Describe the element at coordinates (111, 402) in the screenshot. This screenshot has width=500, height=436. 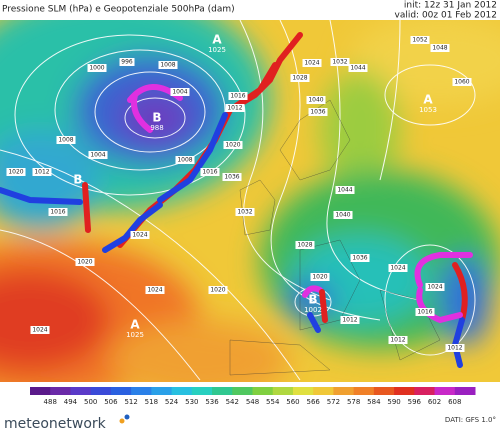
I see `colorbar-label: 506` at that location.